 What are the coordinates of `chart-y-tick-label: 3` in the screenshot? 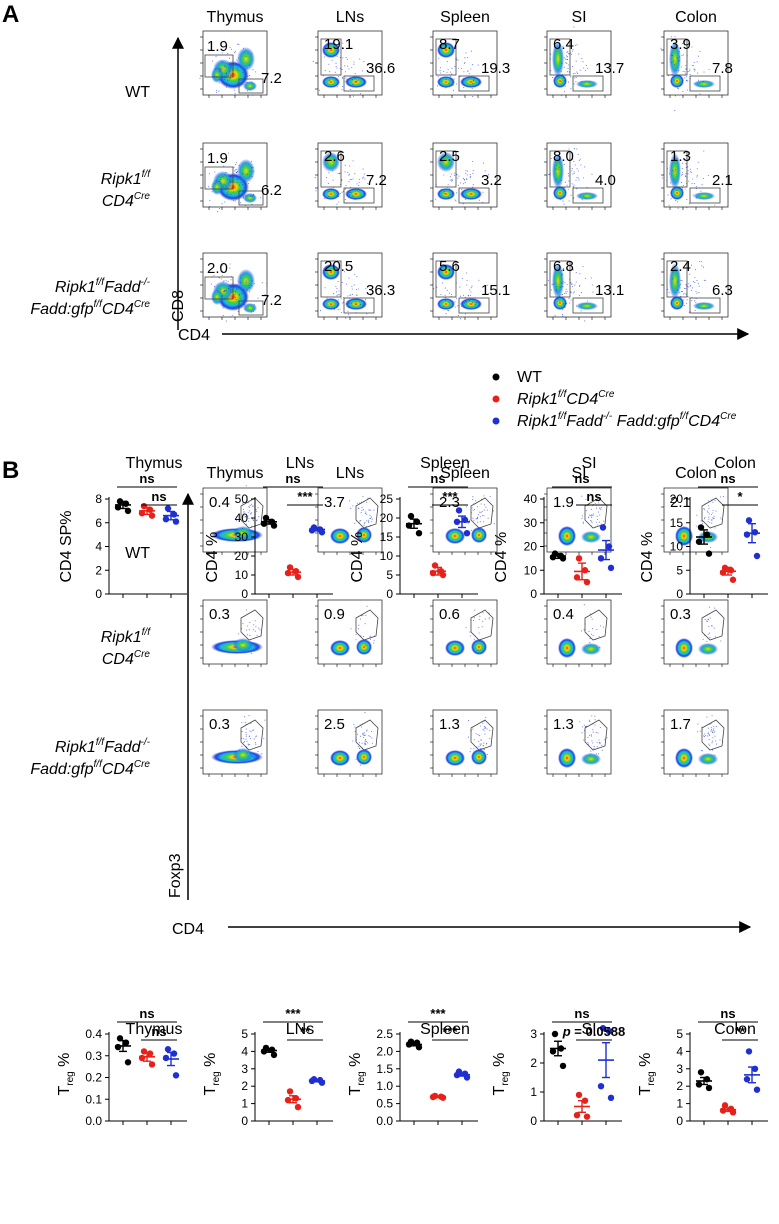 It's located at (679, 1069).